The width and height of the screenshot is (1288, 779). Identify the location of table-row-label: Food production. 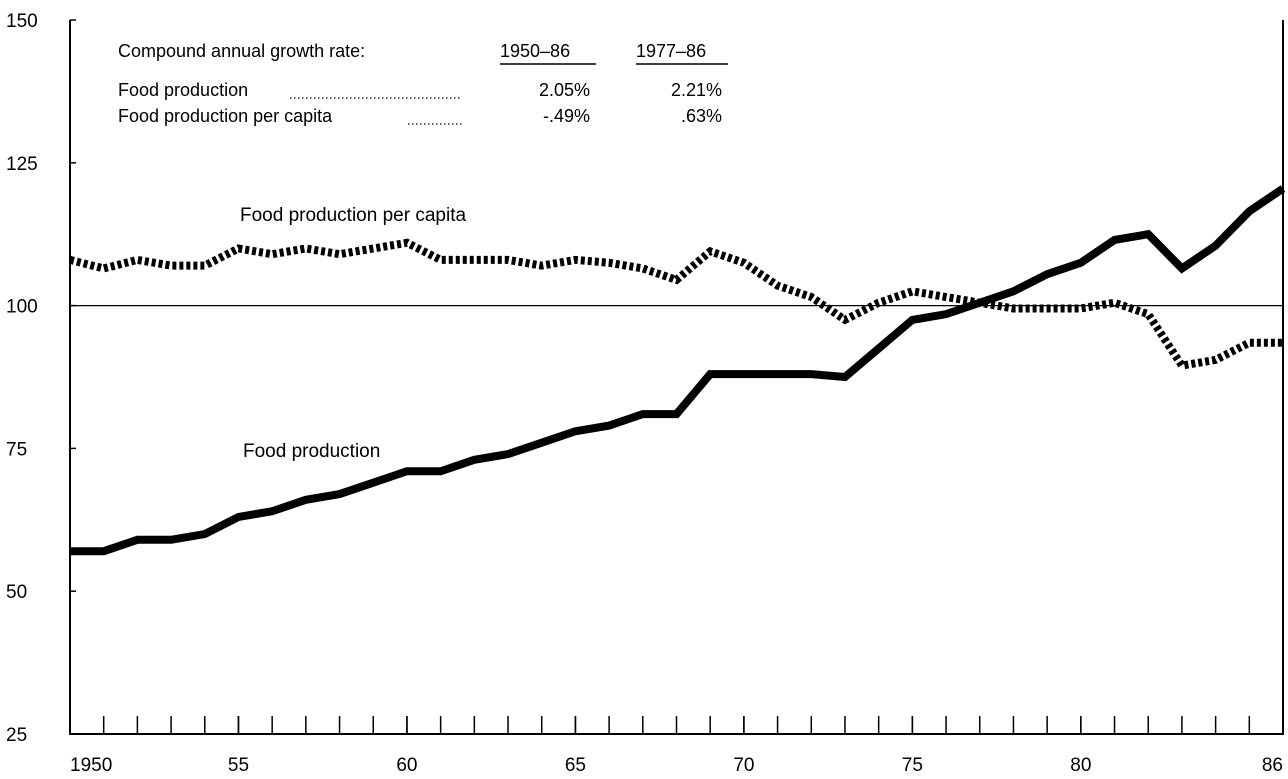
(183, 90).